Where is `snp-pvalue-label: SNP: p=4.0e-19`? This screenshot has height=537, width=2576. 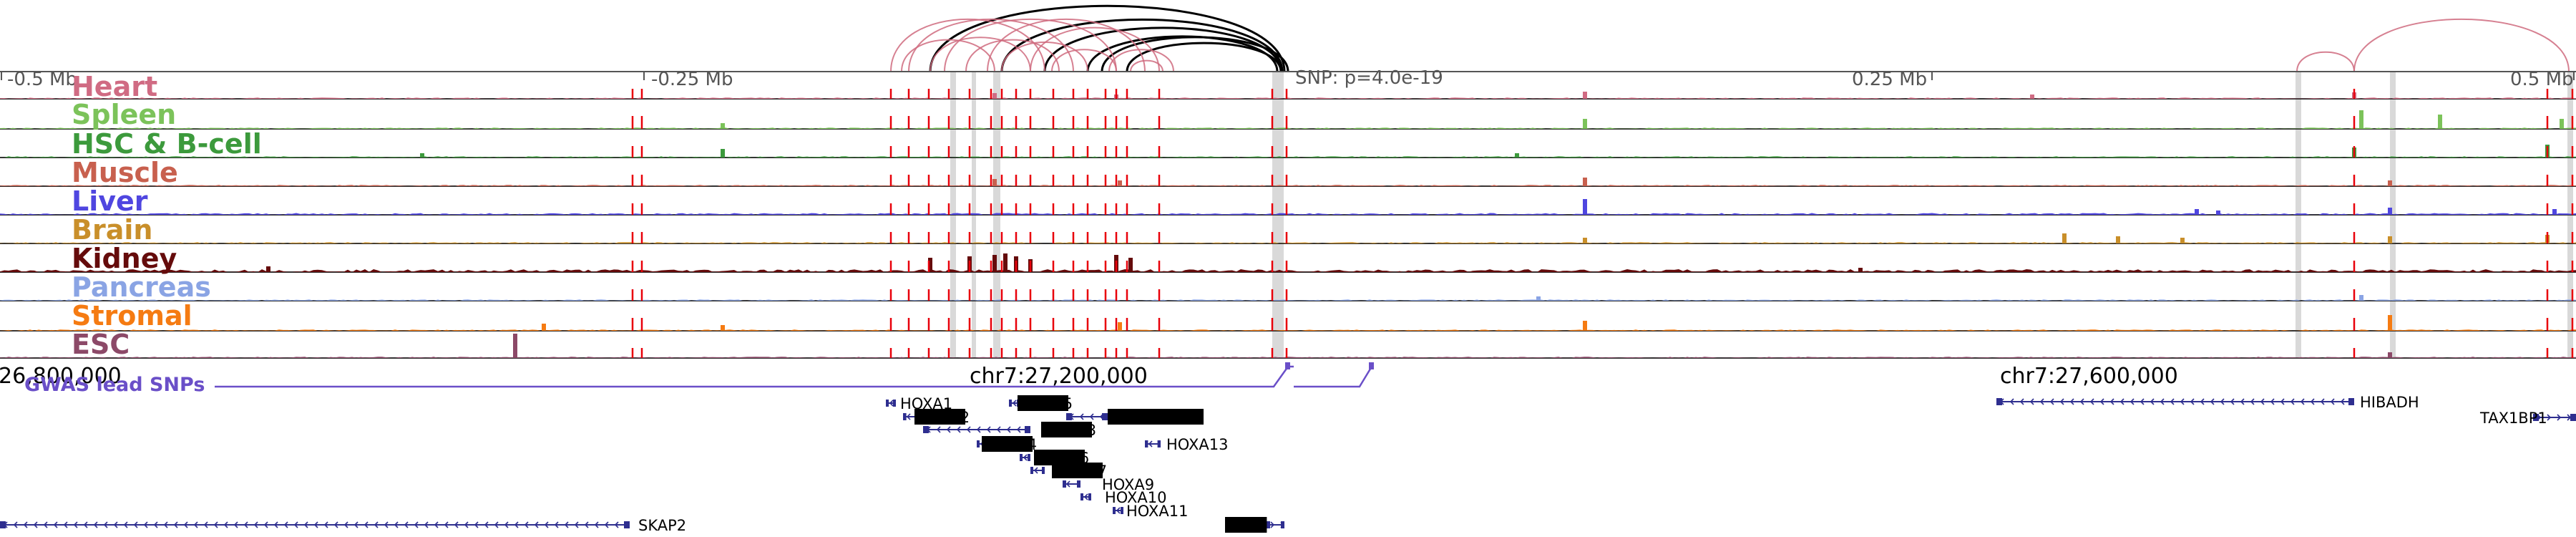
snp-pvalue-label: SNP: p=4.0e-19 is located at coordinates (1369, 78).